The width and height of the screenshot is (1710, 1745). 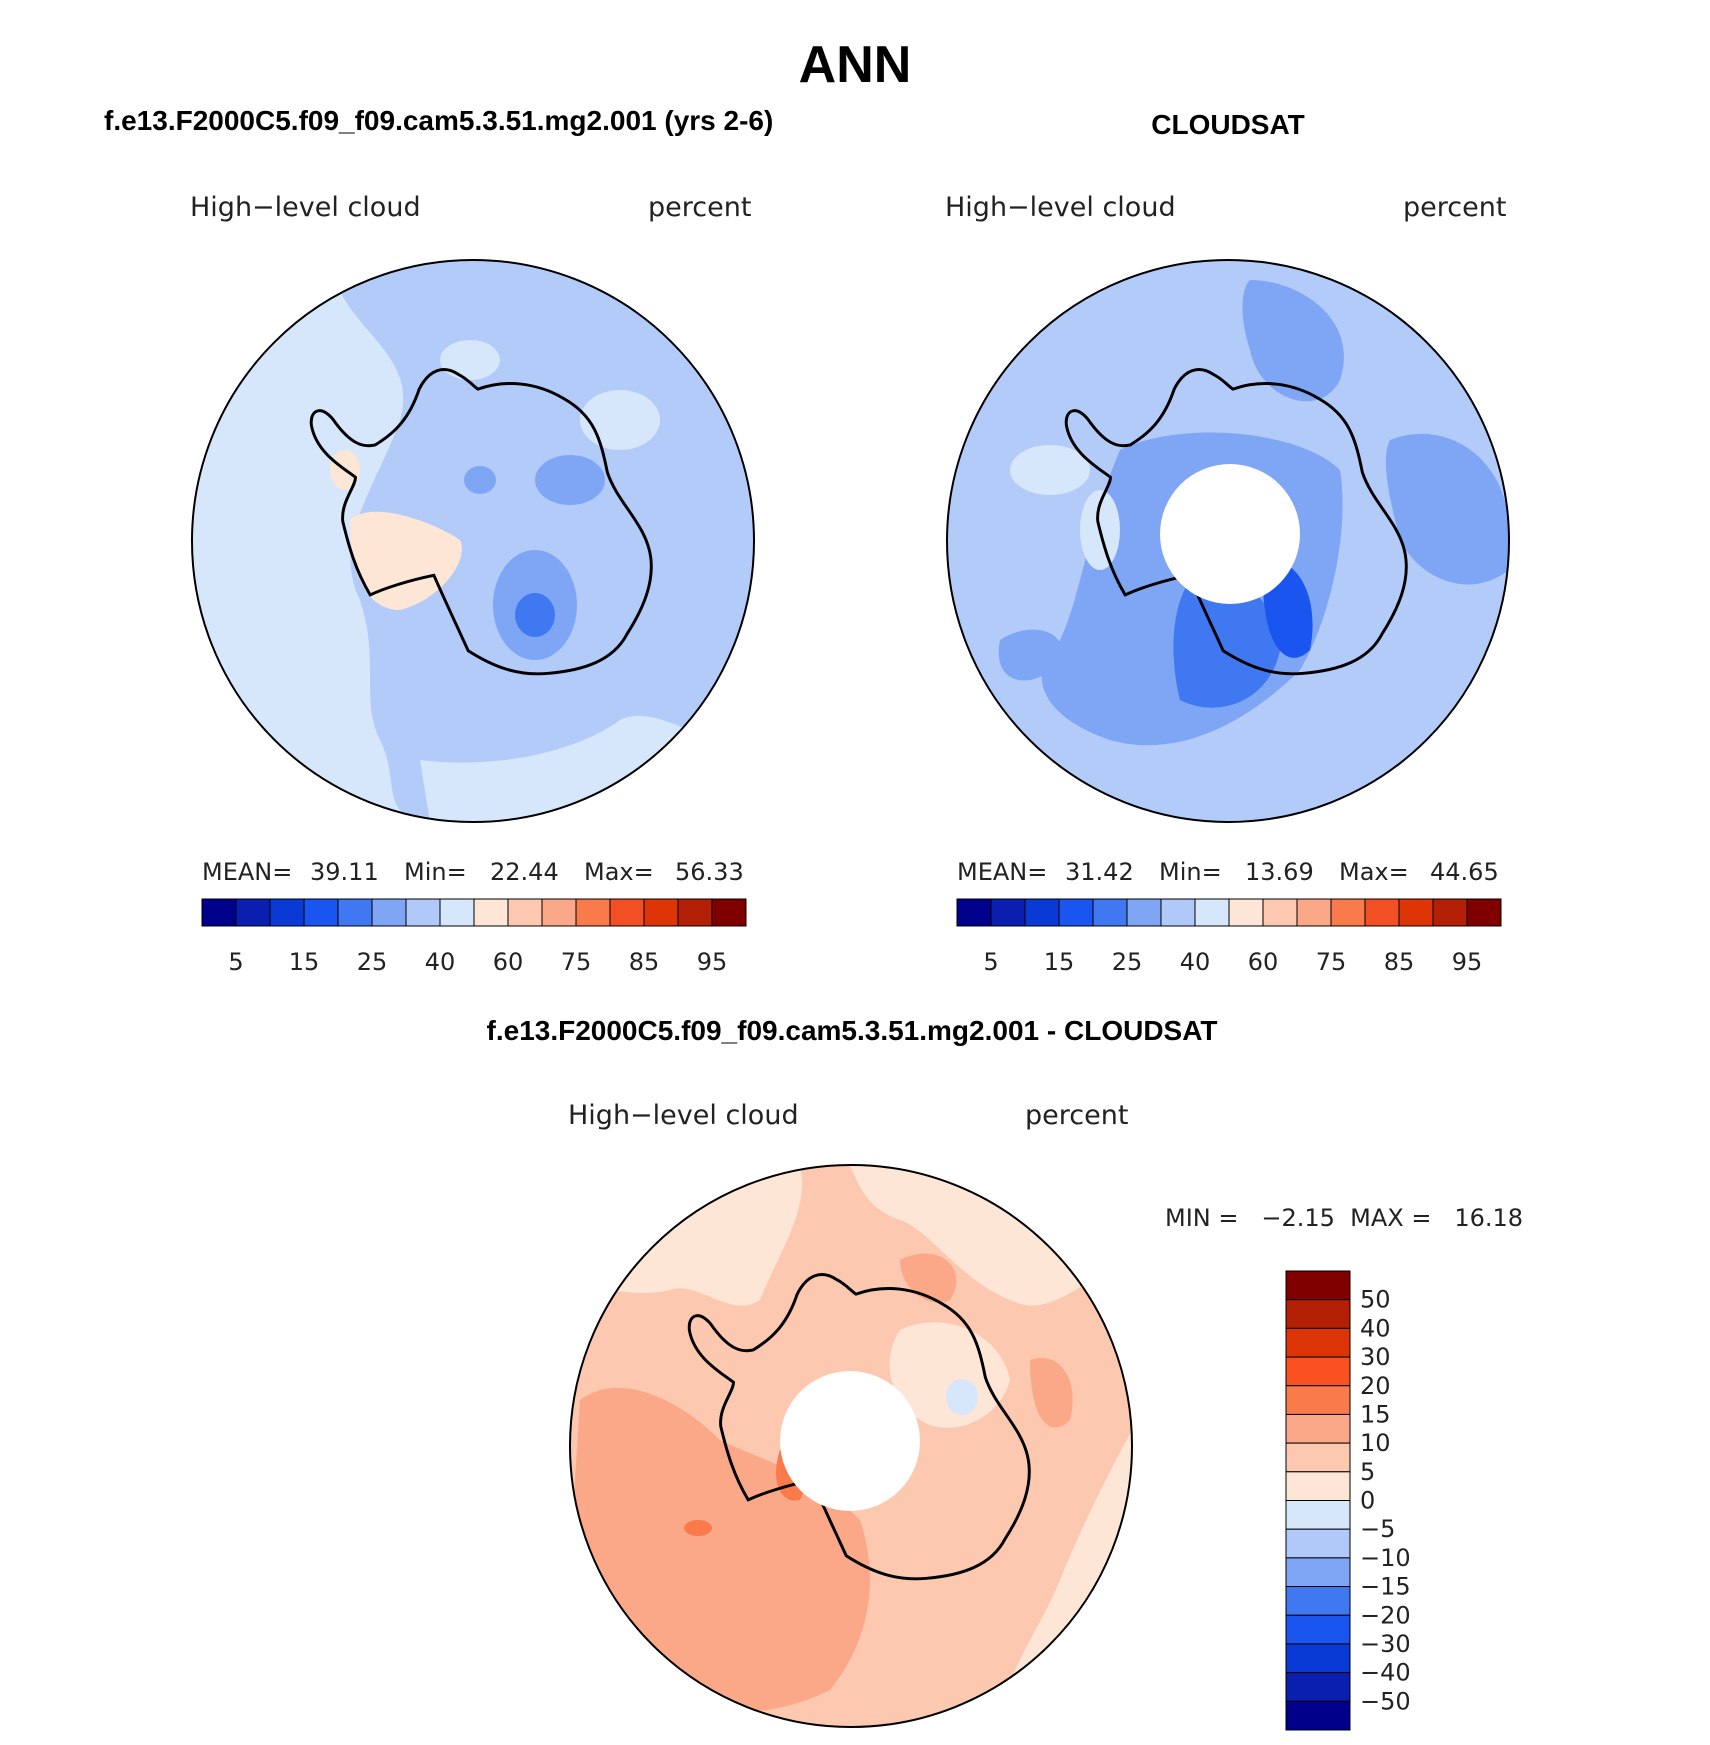 I want to click on panel-left-variable: High−level cloud, so click(x=305, y=207).